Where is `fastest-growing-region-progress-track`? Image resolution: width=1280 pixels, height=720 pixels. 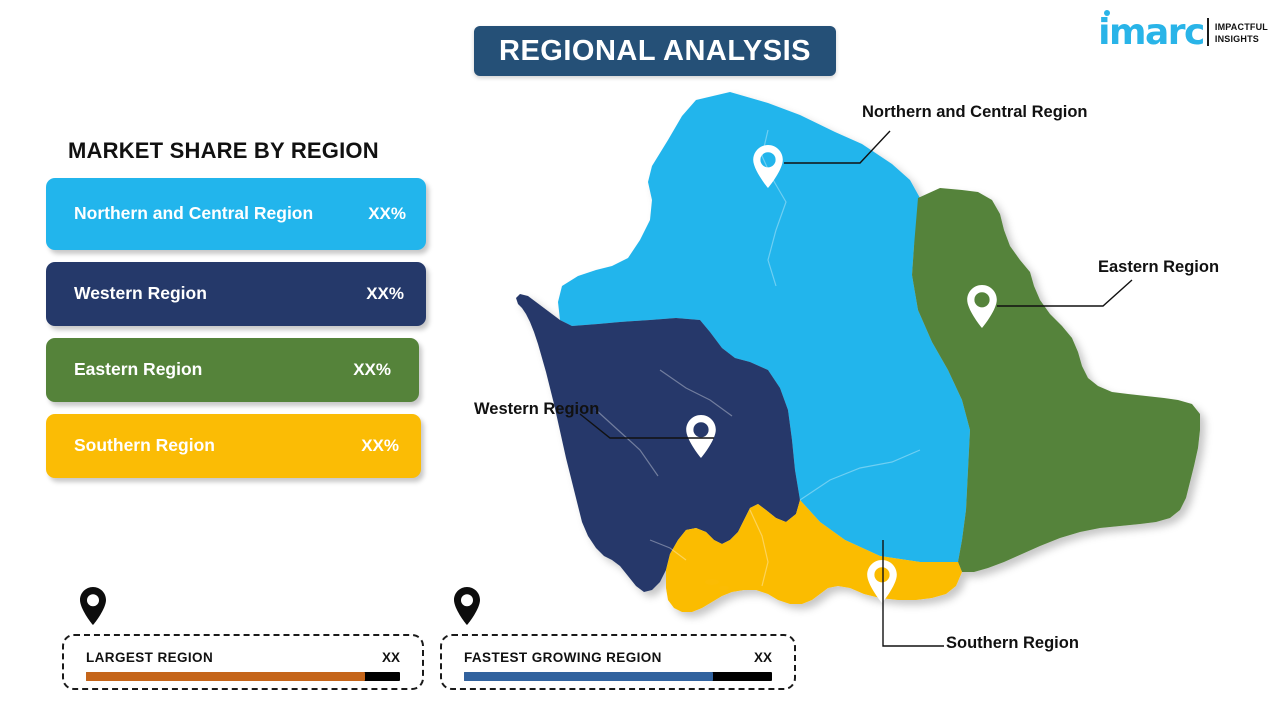
fastest-growing-region-progress-track is located at coordinates (618, 676).